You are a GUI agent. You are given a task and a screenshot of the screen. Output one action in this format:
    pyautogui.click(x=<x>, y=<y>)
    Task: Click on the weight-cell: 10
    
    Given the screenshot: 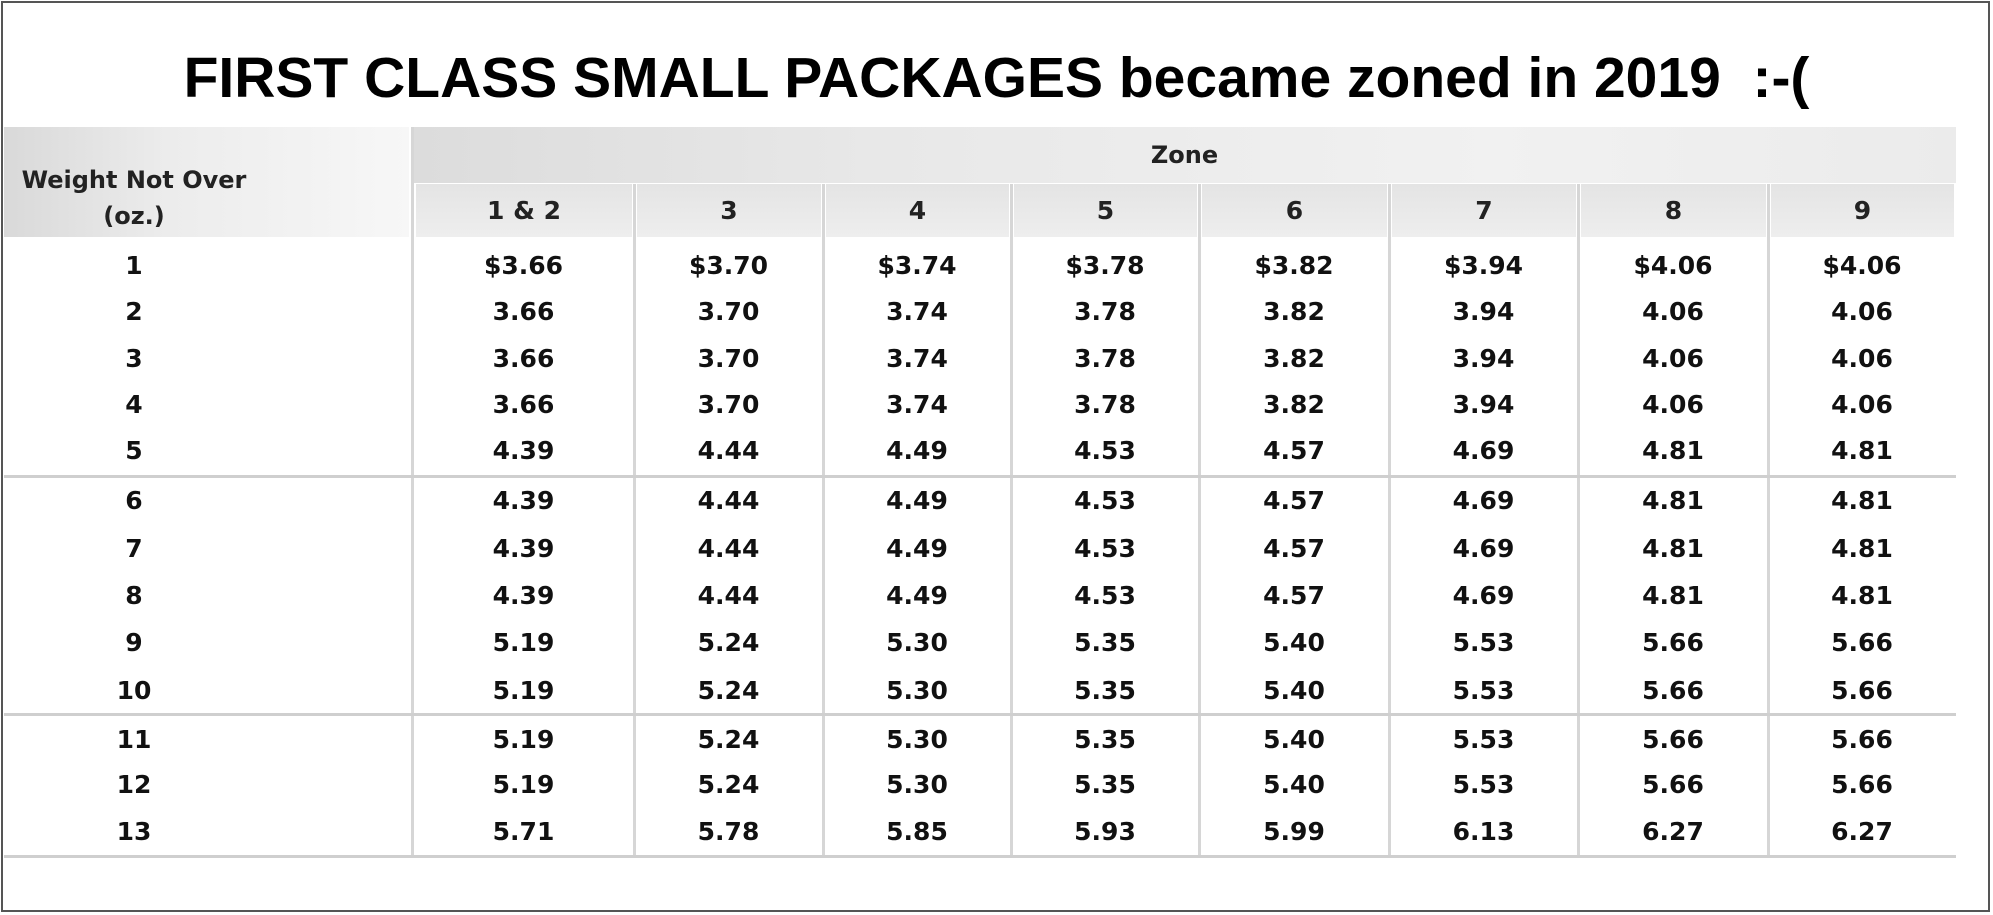 What is the action you would take?
    pyautogui.click(x=134, y=690)
    